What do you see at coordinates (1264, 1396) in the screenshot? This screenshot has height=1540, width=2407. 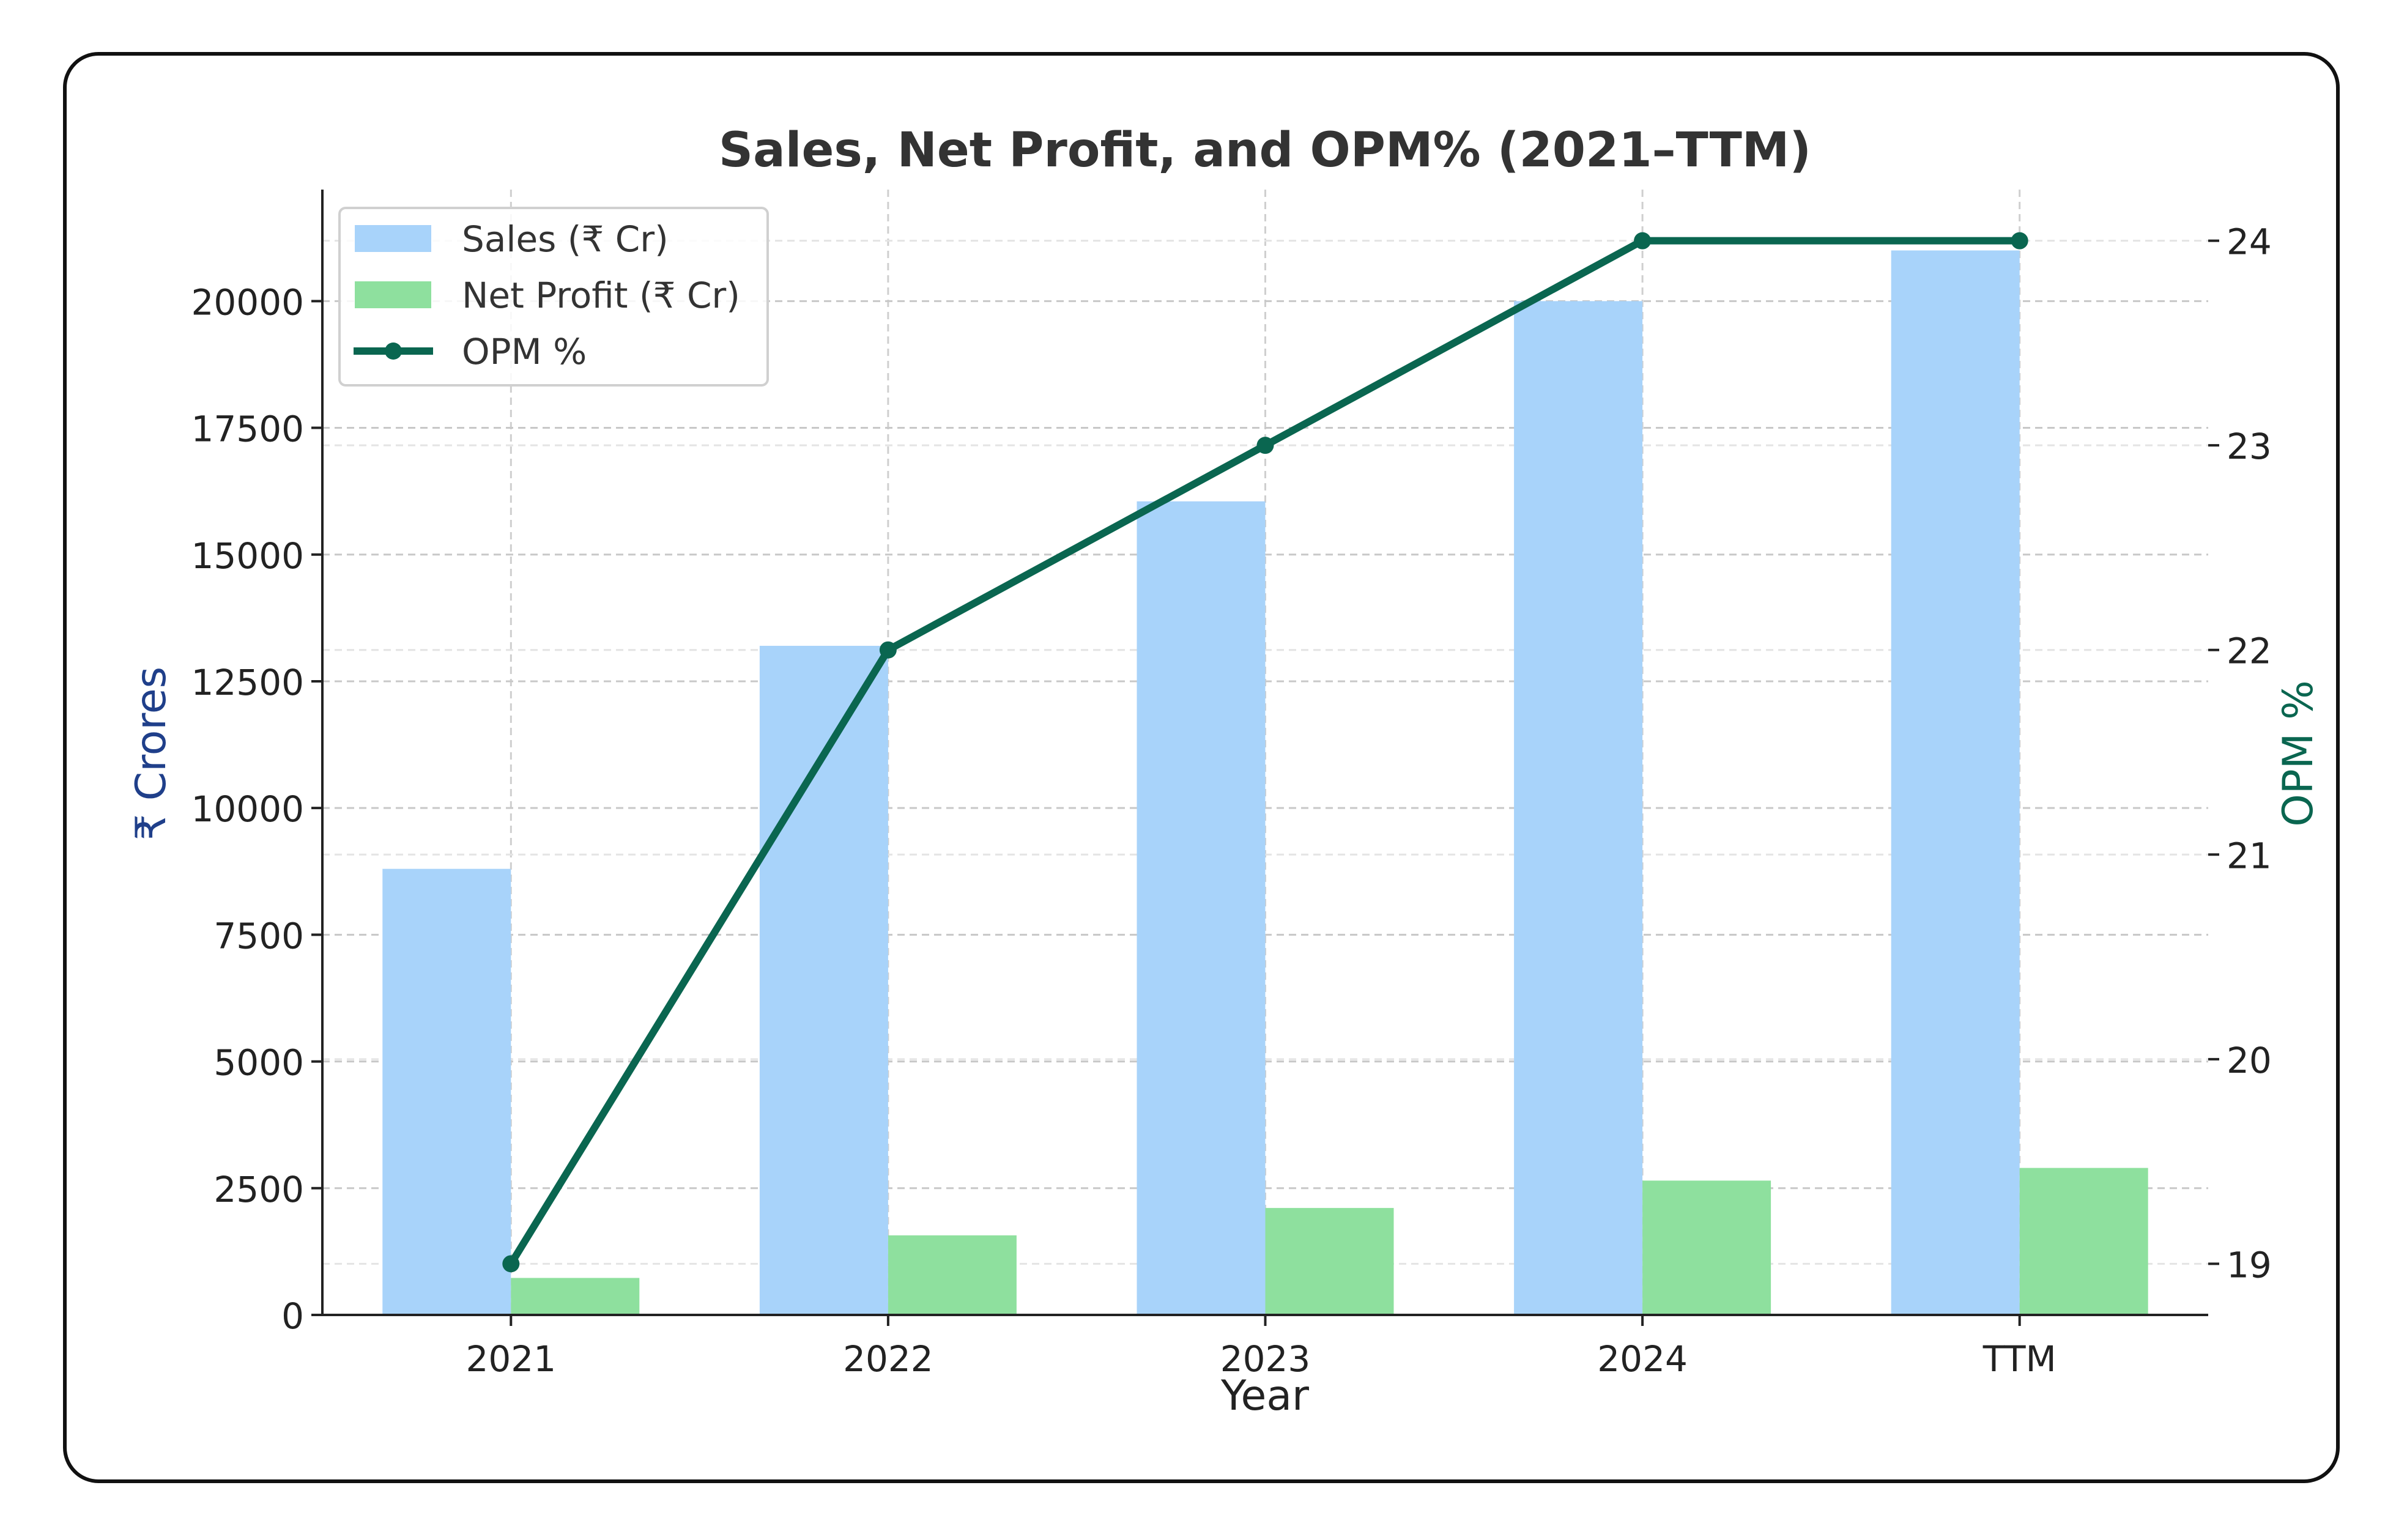 I see `x-axis-label: Year` at bounding box center [1264, 1396].